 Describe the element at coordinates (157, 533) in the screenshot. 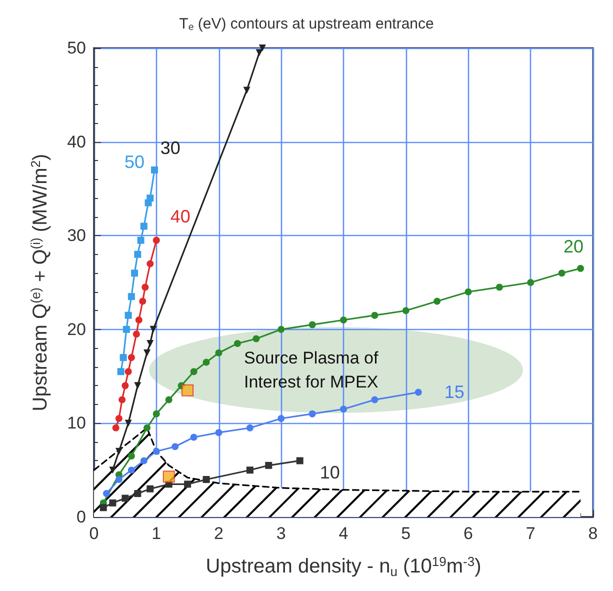

I see `x-tick-label: 1` at that location.